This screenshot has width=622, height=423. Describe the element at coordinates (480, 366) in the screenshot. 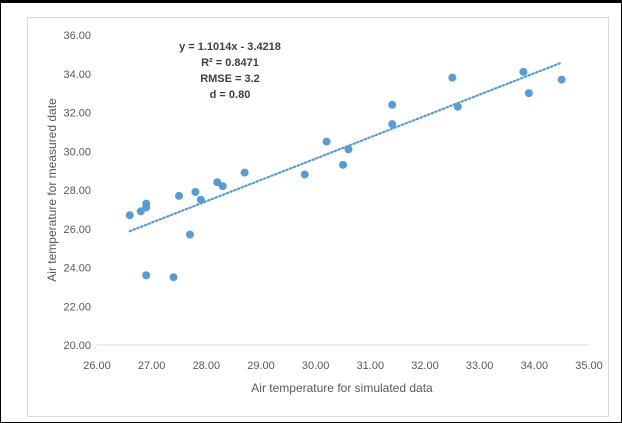

I see `x-tick-label: 33.00` at that location.